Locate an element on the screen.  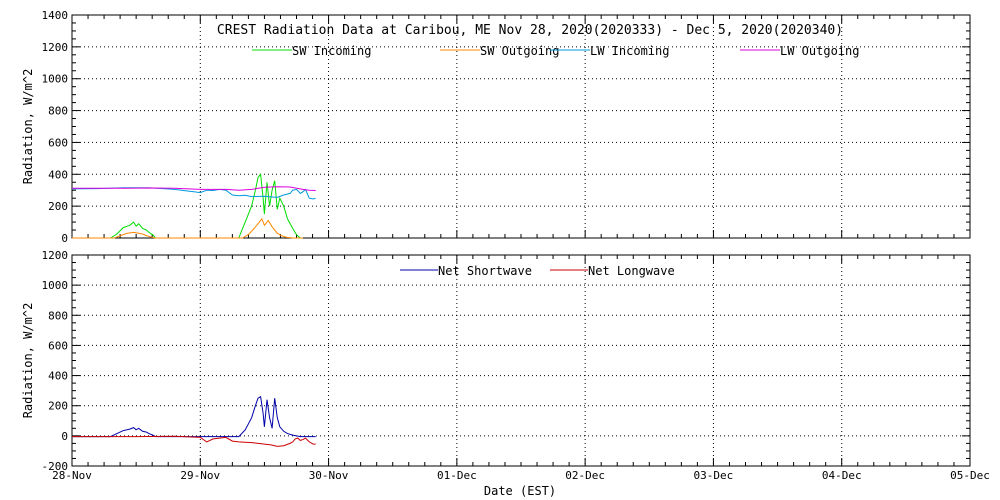
series-line-lw-incoming is located at coordinates (193, 193).